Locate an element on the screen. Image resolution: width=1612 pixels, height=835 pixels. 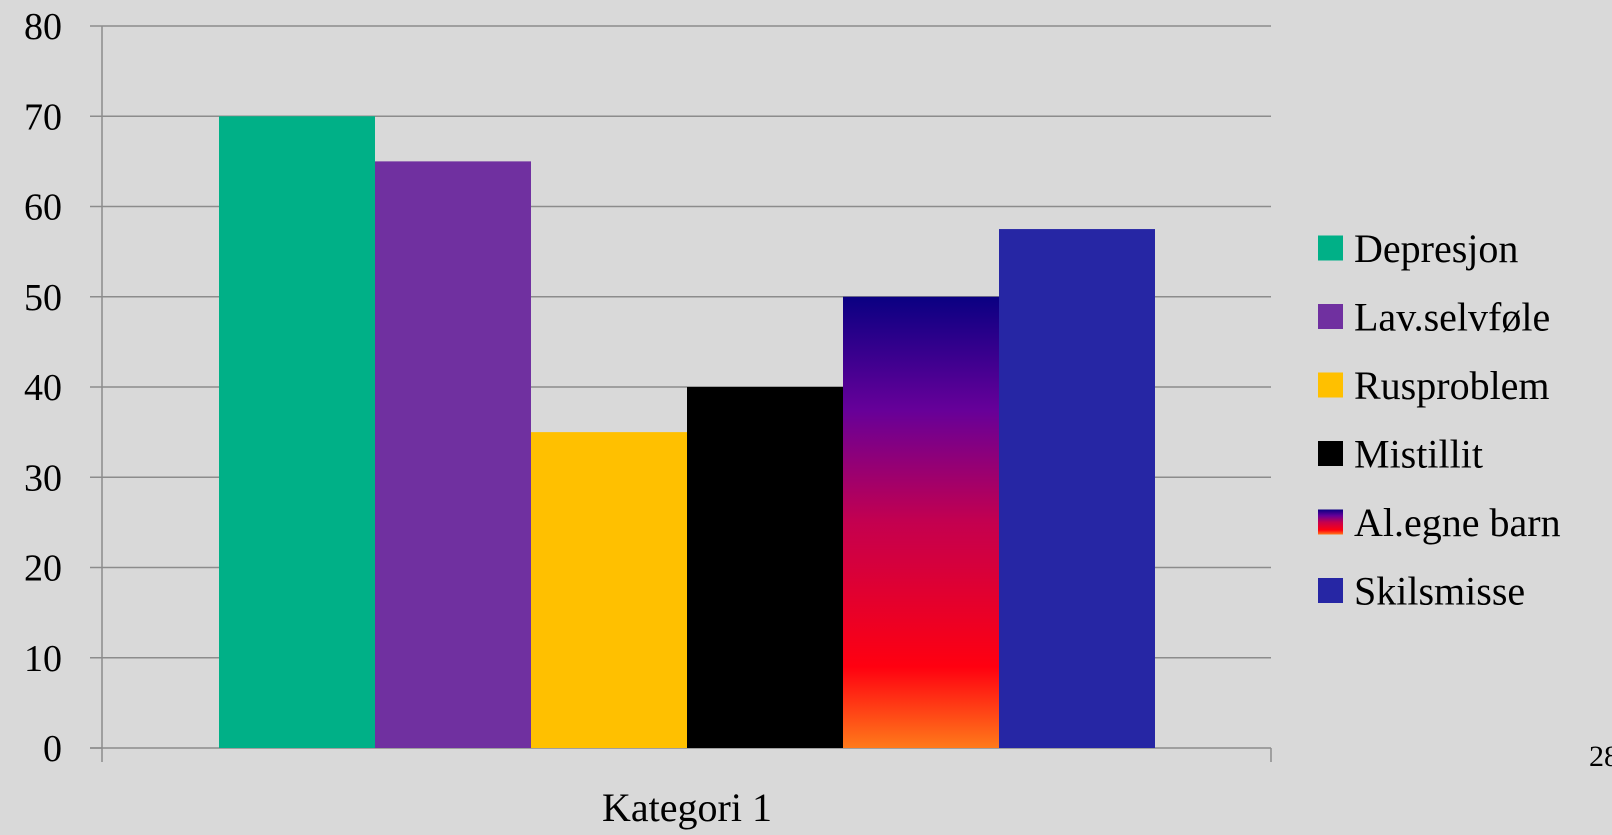
page-number: 28 is located at coordinates (1600, 756).